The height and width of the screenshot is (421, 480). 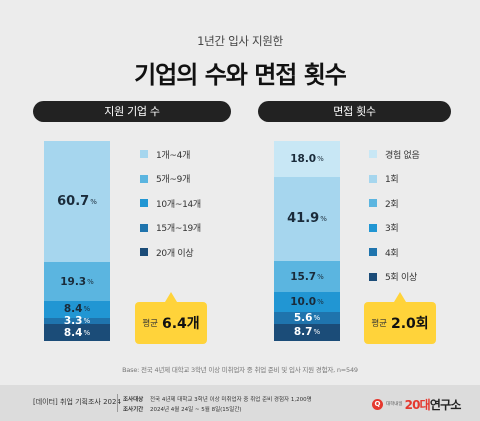 I want to click on legend-interviews: 경험 없음 1회 2회 3회 4회 5회 이상, so click(x=394, y=221).